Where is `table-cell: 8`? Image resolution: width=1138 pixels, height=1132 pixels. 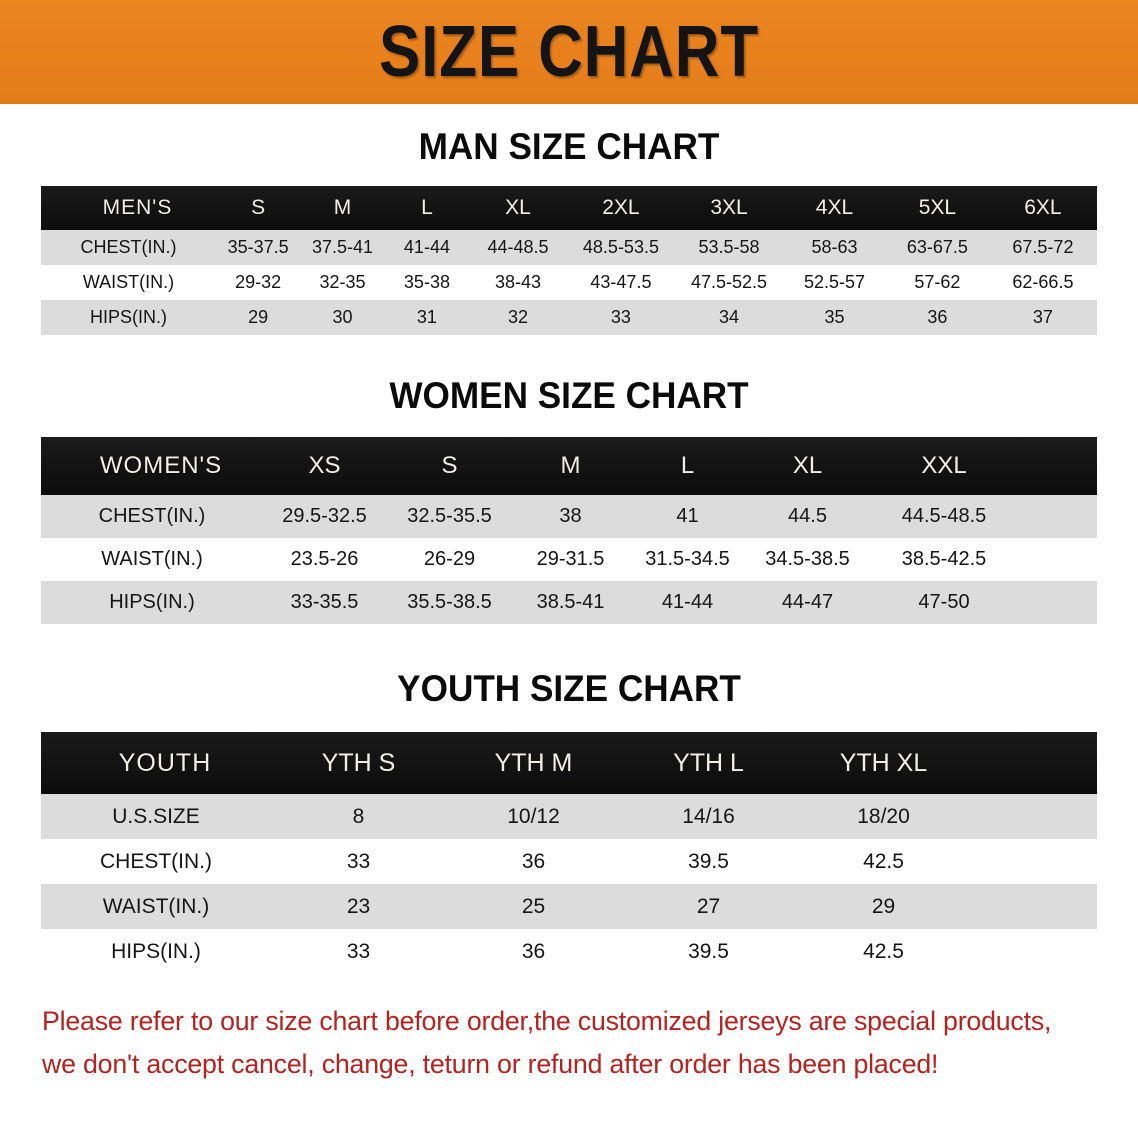 table-cell: 8 is located at coordinates (358, 816).